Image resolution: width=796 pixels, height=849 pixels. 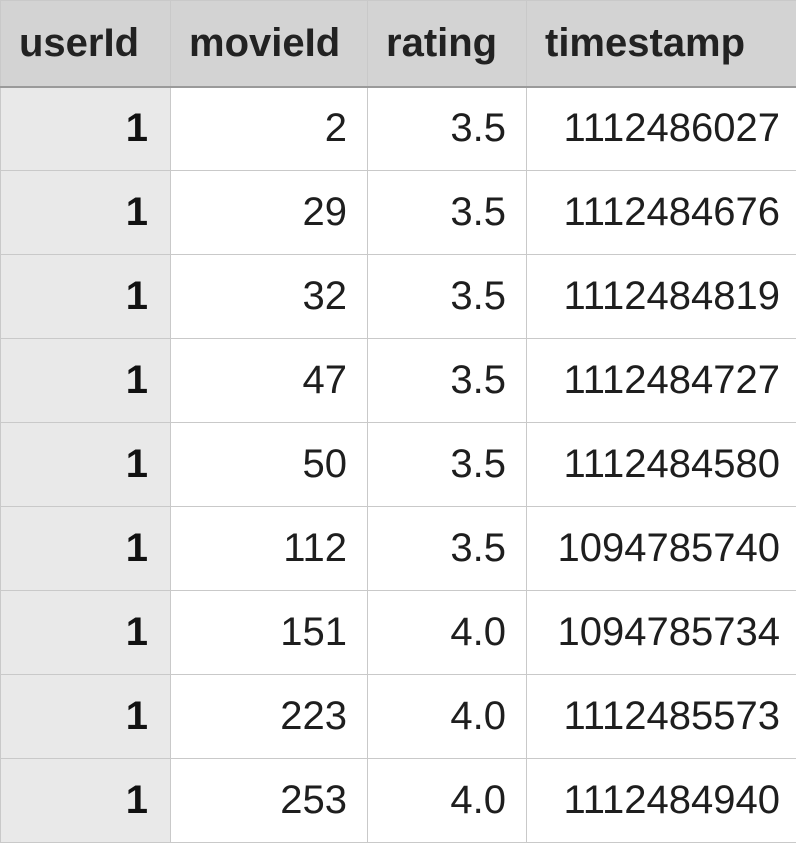 What do you see at coordinates (269, 716) in the screenshot?
I see `cell-movieid: 223` at bounding box center [269, 716].